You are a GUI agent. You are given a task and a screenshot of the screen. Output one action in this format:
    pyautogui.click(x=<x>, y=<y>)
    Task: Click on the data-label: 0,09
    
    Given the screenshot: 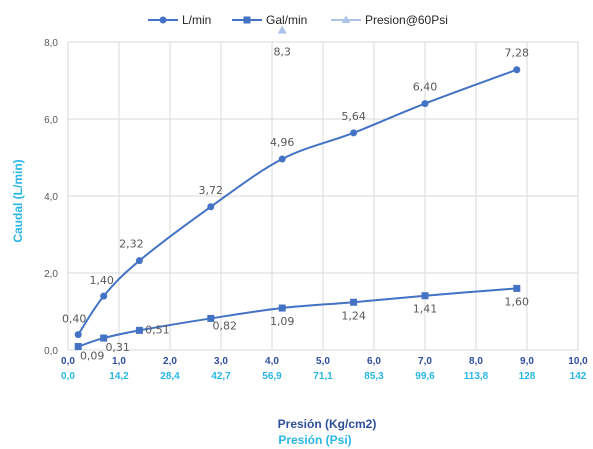 What is the action you would take?
    pyautogui.click(x=92, y=356)
    